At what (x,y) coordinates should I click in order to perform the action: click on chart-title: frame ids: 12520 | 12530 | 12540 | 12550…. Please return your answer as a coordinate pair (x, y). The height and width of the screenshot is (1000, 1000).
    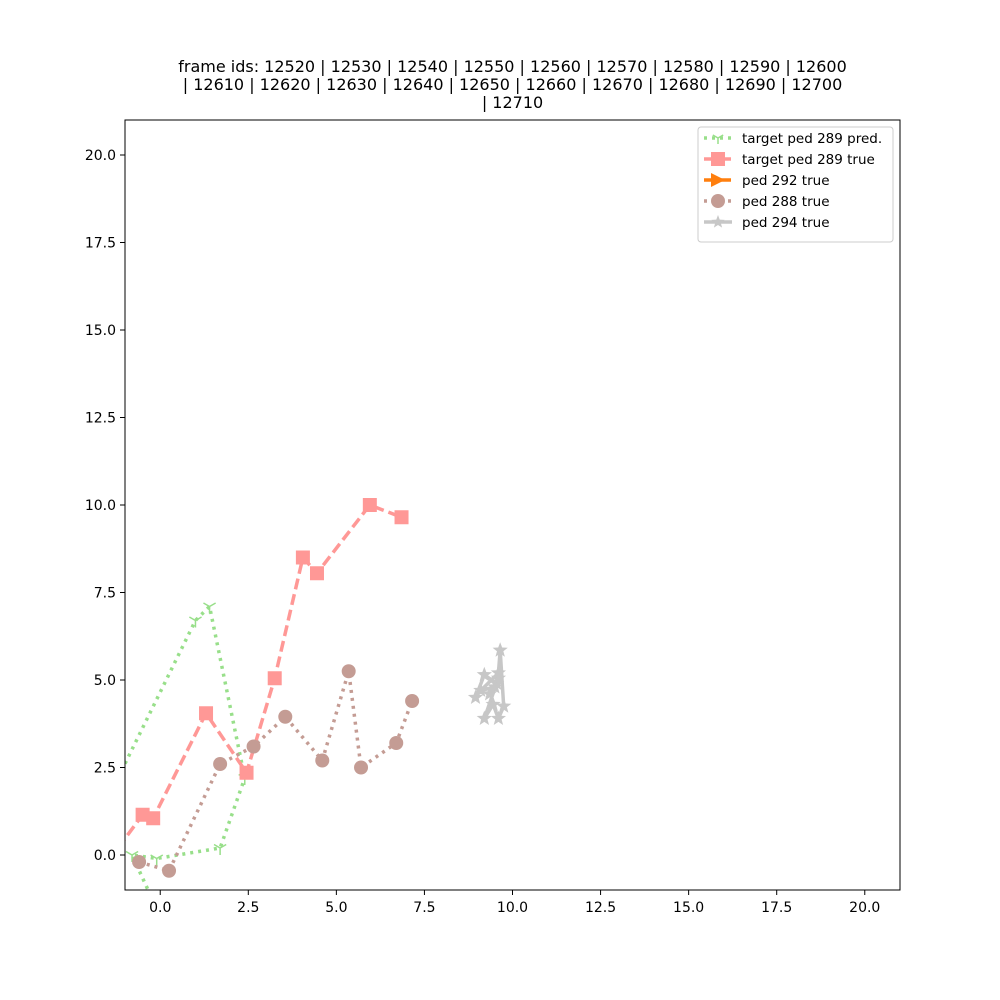
    Looking at the image, I should click on (500, 85).